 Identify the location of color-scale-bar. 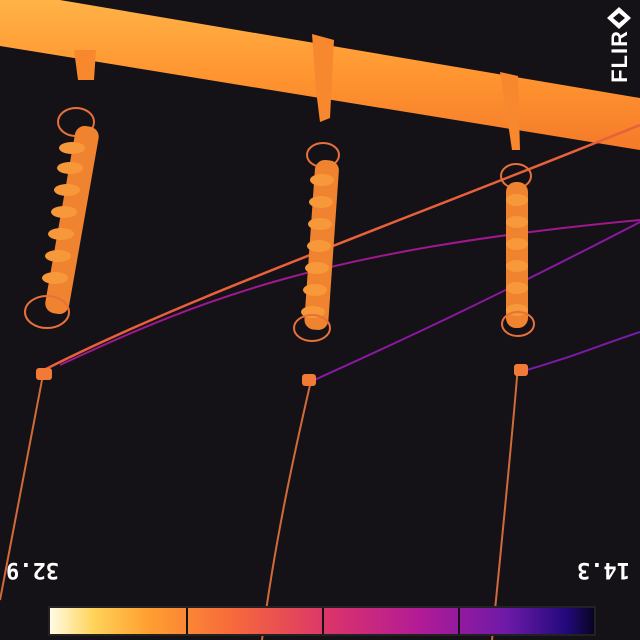
(322, 621).